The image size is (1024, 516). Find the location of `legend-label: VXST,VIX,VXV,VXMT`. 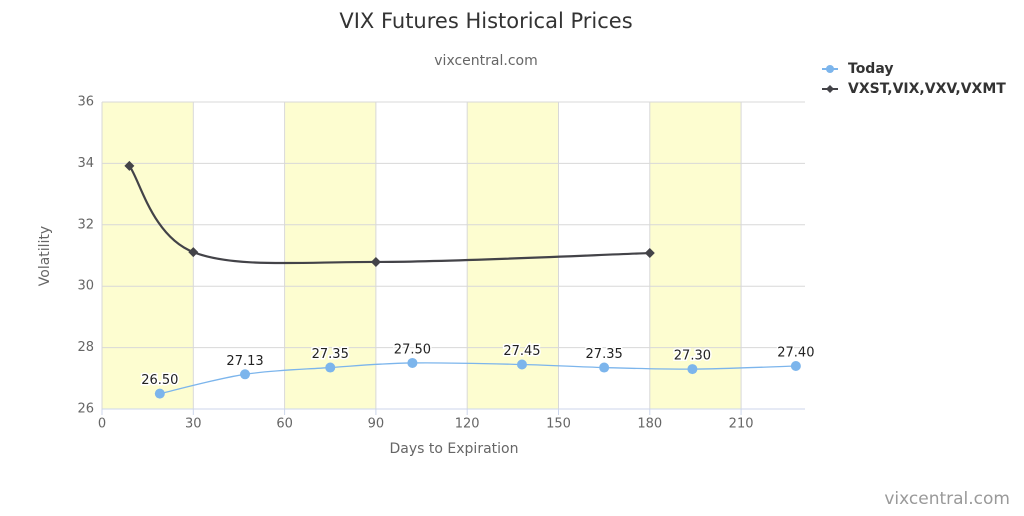

legend-label: VXST,VIX,VXV,VXMT is located at coordinates (927, 89).